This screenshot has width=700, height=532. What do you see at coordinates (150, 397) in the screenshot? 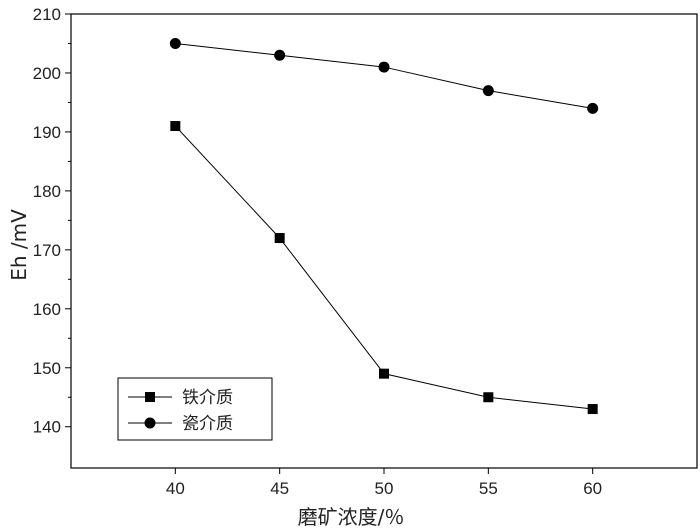
I see `legend-marker-square` at bounding box center [150, 397].